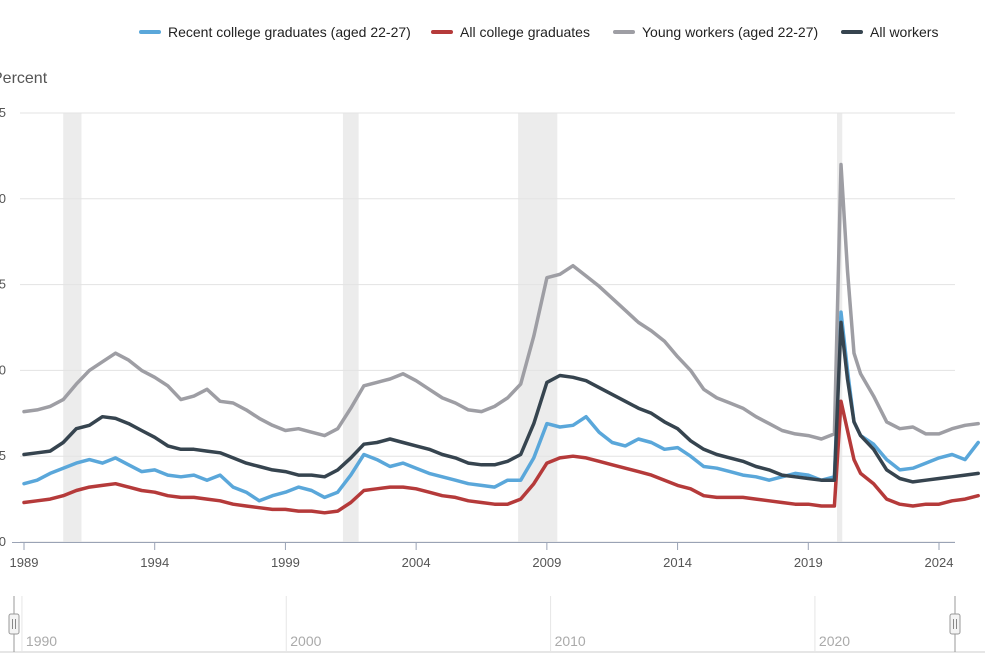  I want to click on y-axis-ticks: 0 5 10 15 20 25, so click(3, 327).